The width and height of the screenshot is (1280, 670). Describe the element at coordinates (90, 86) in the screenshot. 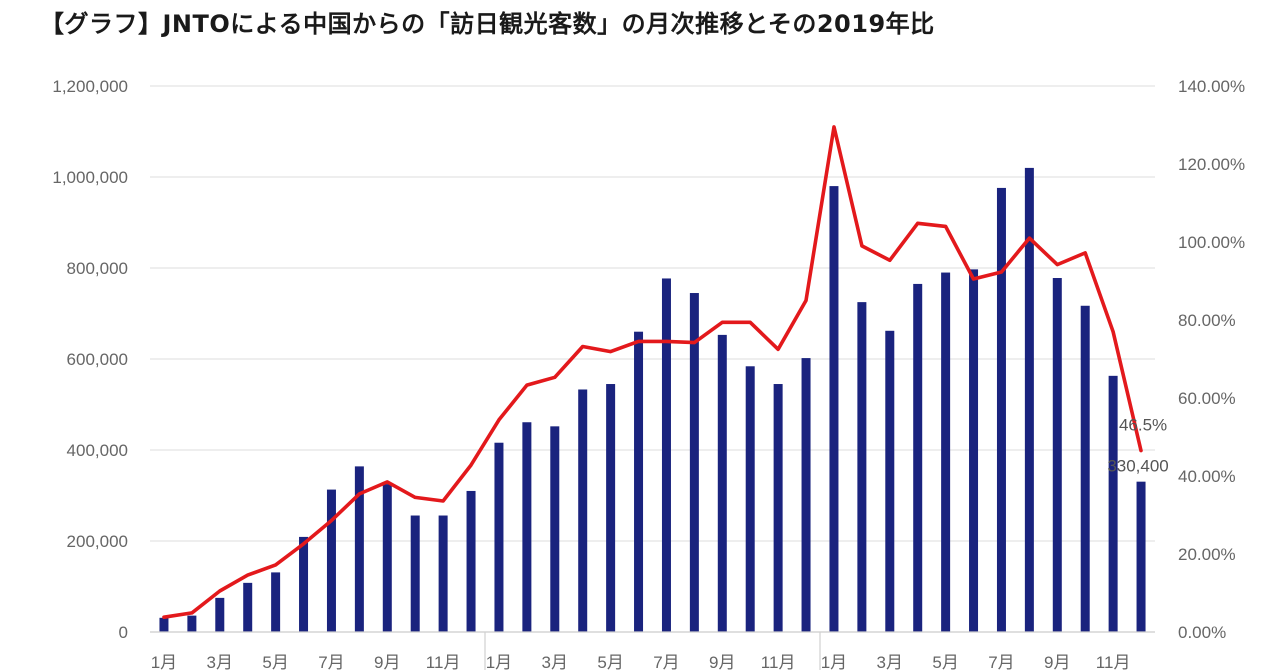

I see `y-tick-label: 1,200,000` at that location.